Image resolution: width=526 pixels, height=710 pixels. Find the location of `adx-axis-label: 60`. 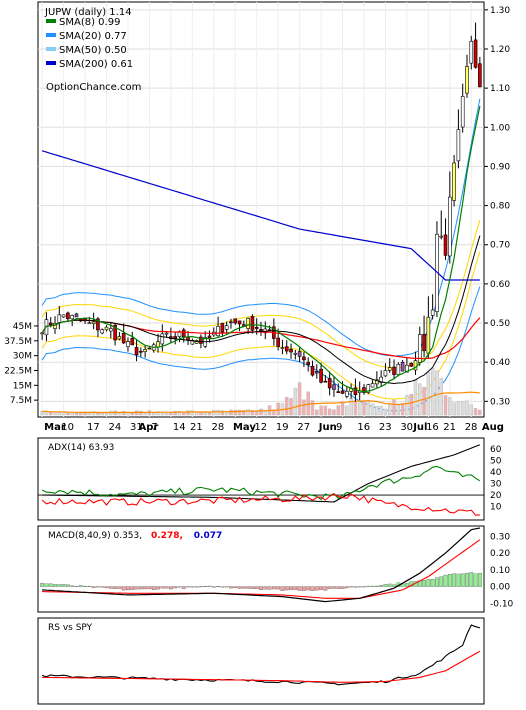

adx-axis-label: 60 is located at coordinates (496, 450).